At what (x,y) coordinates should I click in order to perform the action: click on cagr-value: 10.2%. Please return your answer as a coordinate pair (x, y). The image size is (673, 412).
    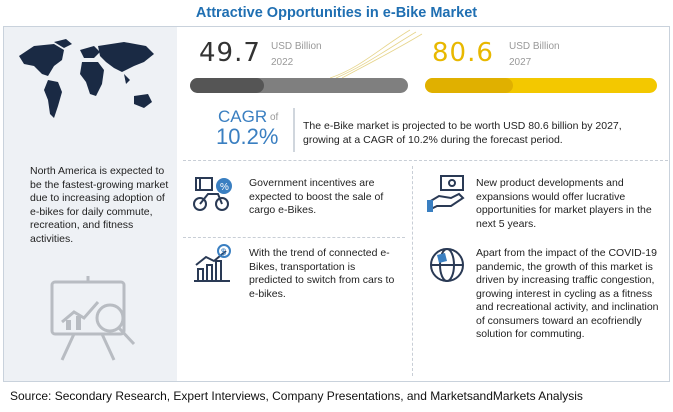
    Looking at the image, I should click on (247, 136).